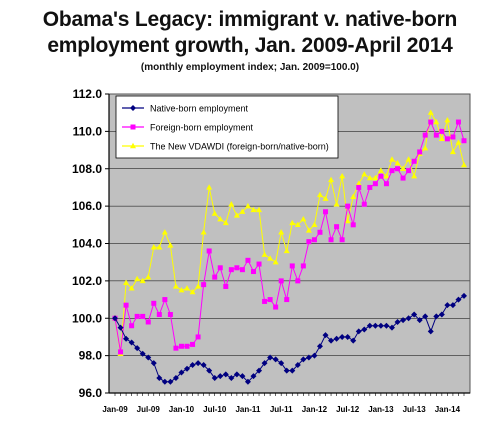 The height and width of the screenshot is (421, 500). Describe the element at coordinates (133, 145) in the screenshot. I see `legend-marker-vdawdi` at that location.